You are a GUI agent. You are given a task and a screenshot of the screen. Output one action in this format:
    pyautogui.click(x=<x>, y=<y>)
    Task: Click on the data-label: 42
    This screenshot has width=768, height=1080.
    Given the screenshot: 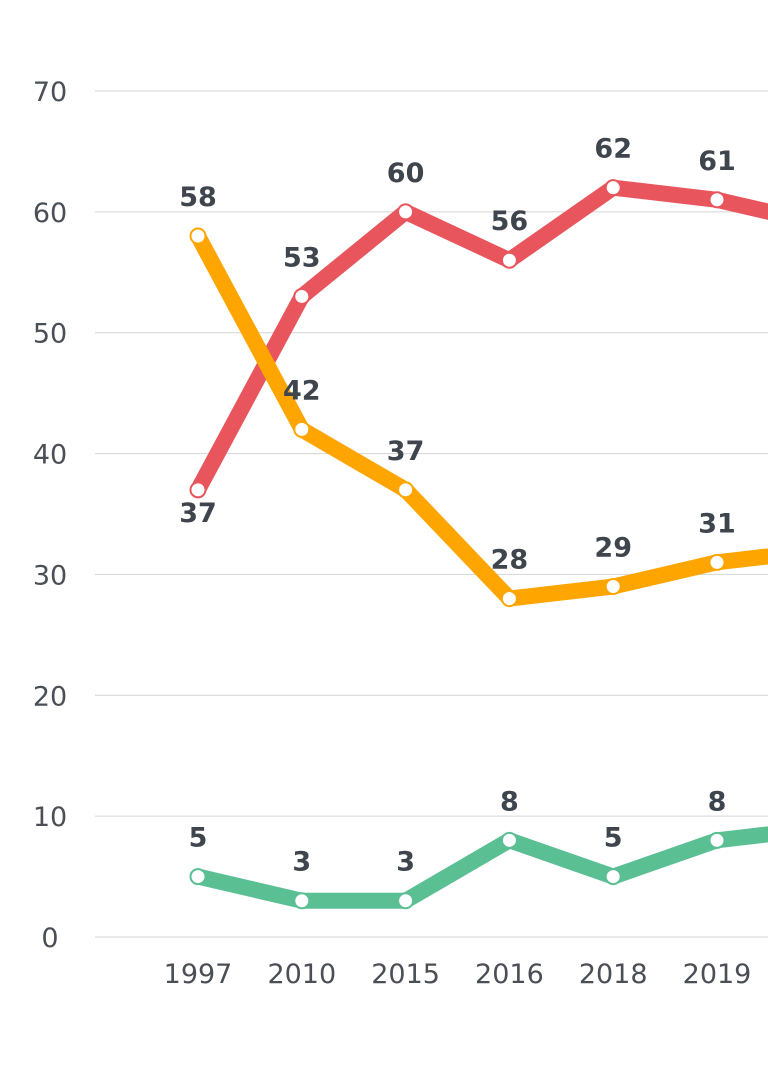 What is the action you would take?
    pyautogui.click(x=302, y=390)
    